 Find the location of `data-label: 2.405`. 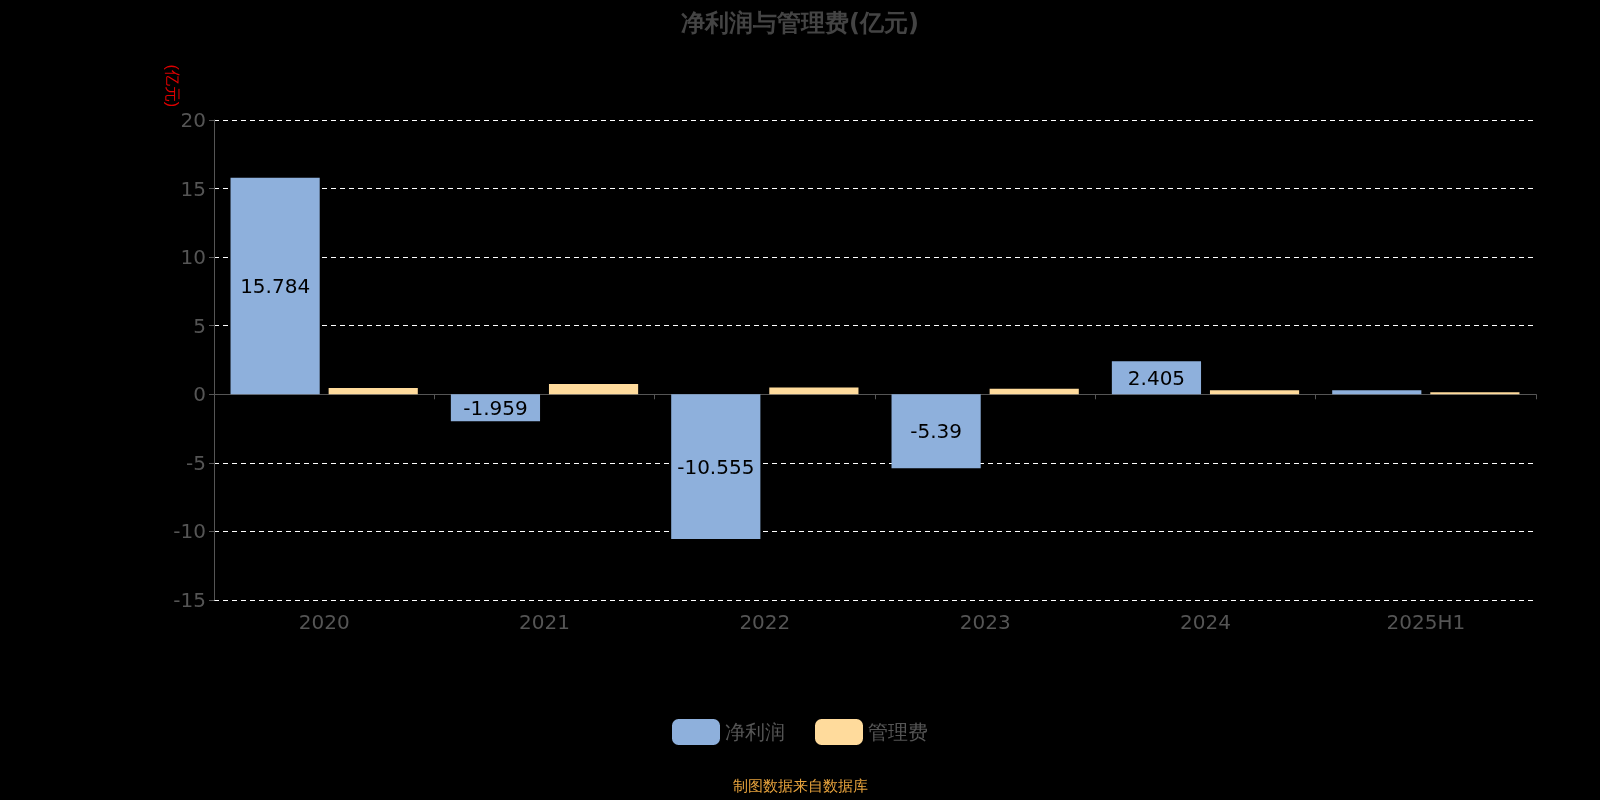

data-label: 2.405 is located at coordinates (1156, 377).